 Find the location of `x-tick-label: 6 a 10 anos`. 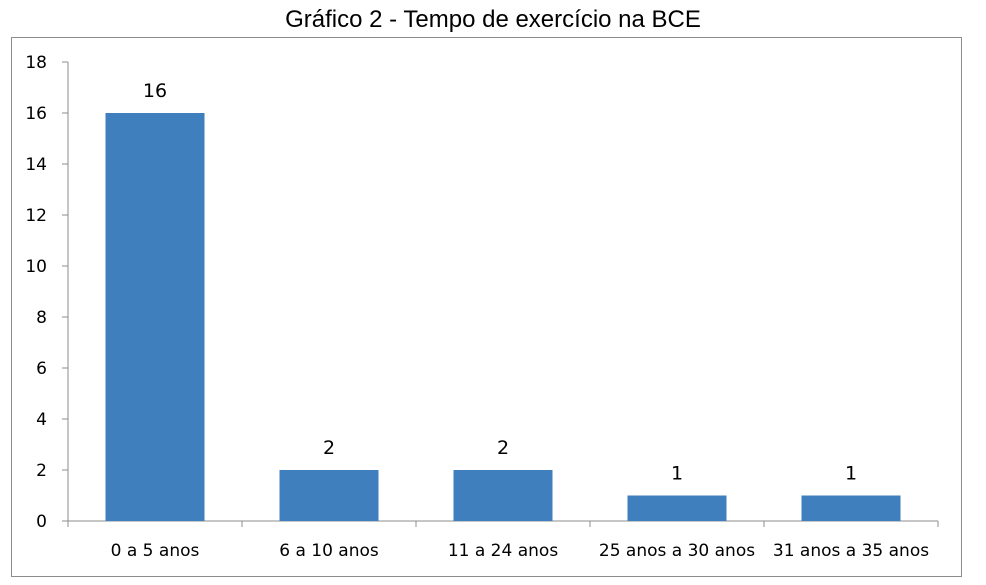

x-tick-label: 6 a 10 anos is located at coordinates (329, 551).